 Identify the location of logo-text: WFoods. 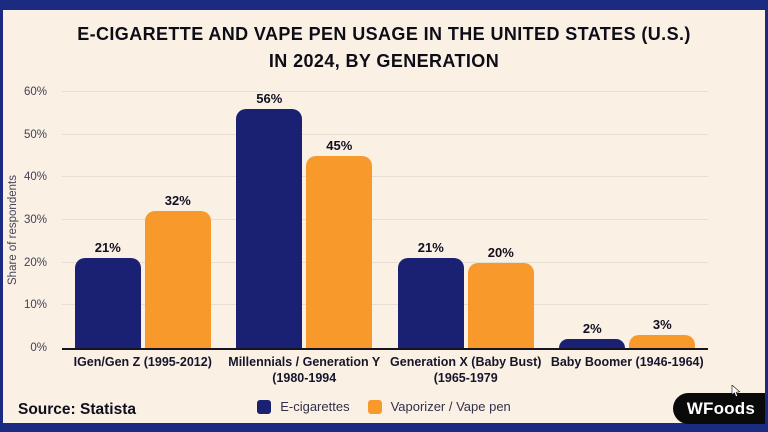
(720, 408).